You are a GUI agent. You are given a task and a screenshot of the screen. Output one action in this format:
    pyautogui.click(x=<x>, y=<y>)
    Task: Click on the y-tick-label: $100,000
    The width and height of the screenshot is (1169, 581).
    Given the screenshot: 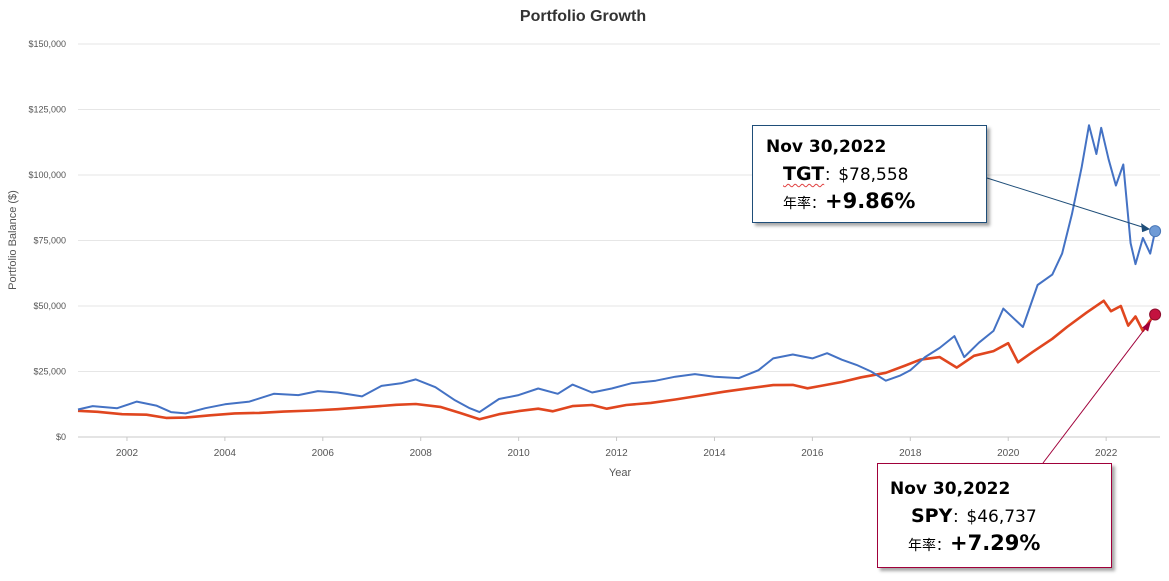 What is the action you would take?
    pyautogui.click(x=47, y=175)
    